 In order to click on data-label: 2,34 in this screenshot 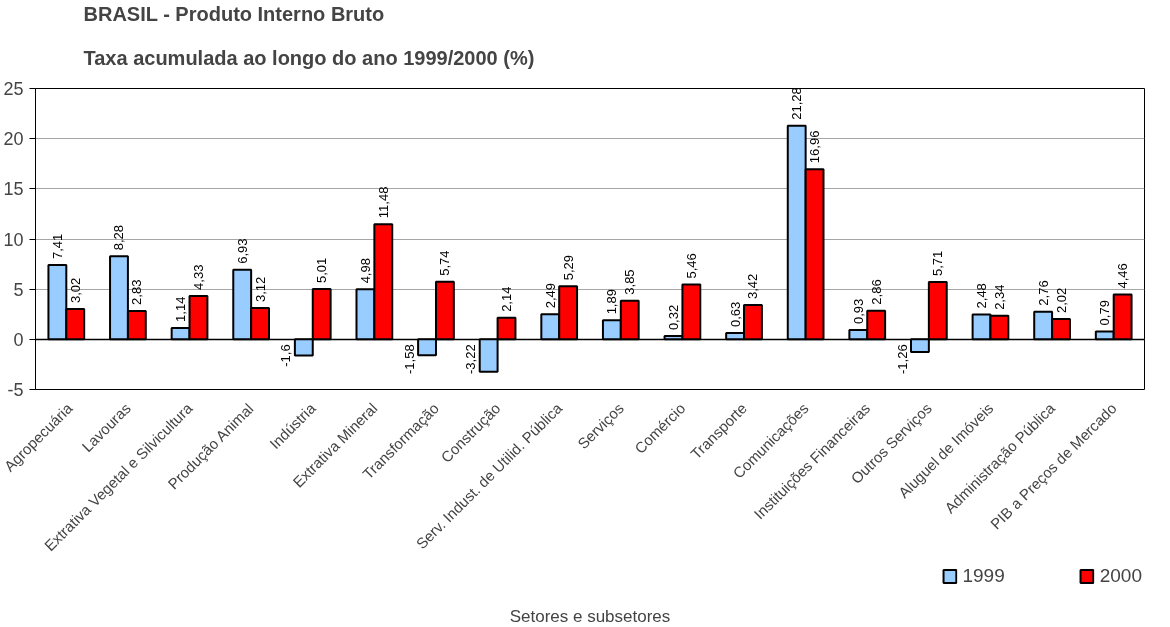, I will do `click(999, 297)`.